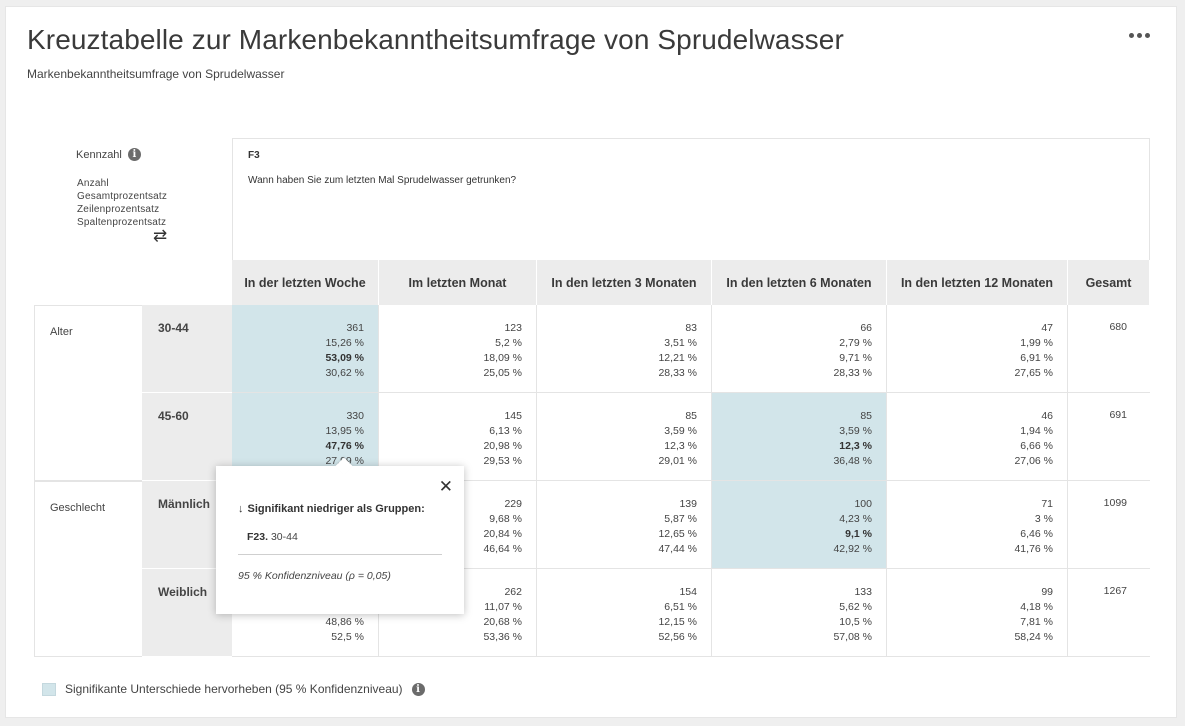 This screenshot has height=726, width=1185. What do you see at coordinates (977, 613) in the screenshot?
I see `table-cell: 99 4,18 % 7,81 % 58,24 %` at bounding box center [977, 613].